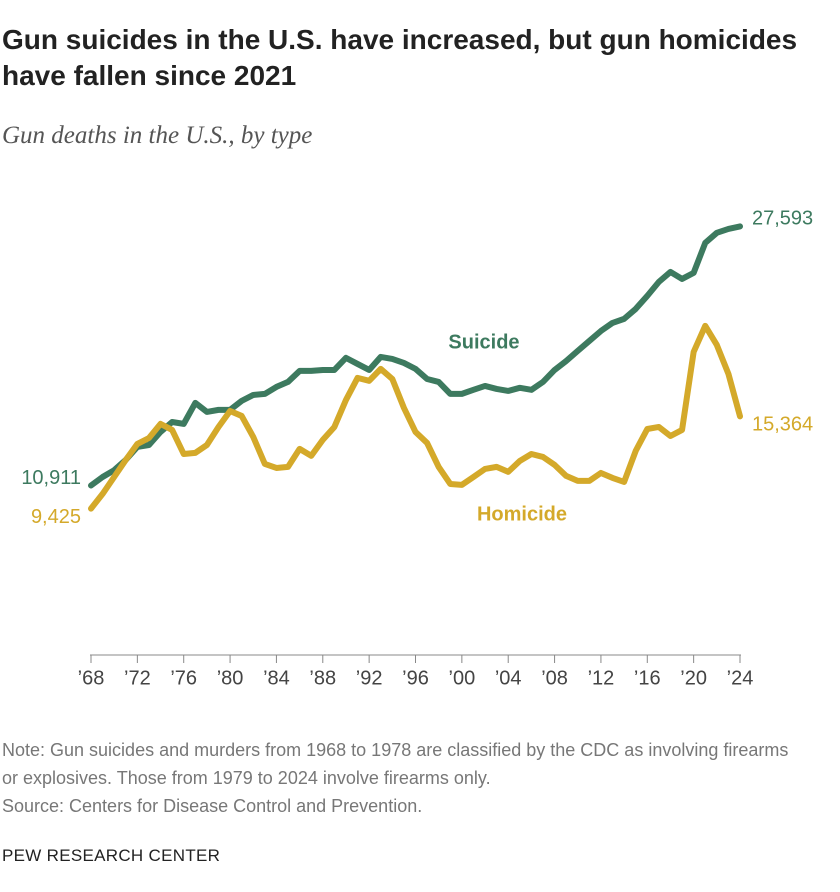 The width and height of the screenshot is (840, 892). I want to click on value-label: 27,593, so click(782, 219).